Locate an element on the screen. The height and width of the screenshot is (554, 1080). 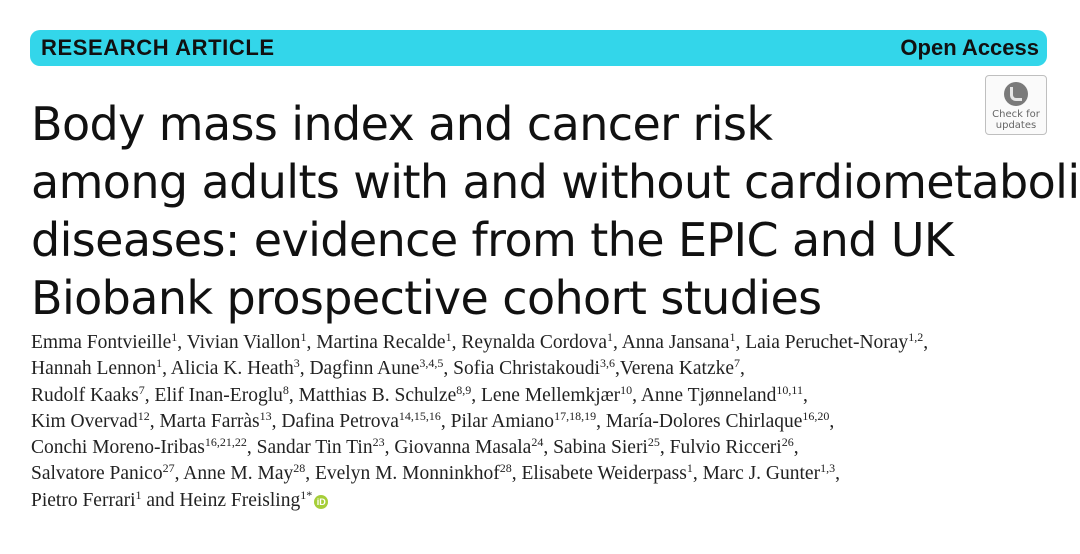
author-name: Verena Katzke is located at coordinates (677, 369).